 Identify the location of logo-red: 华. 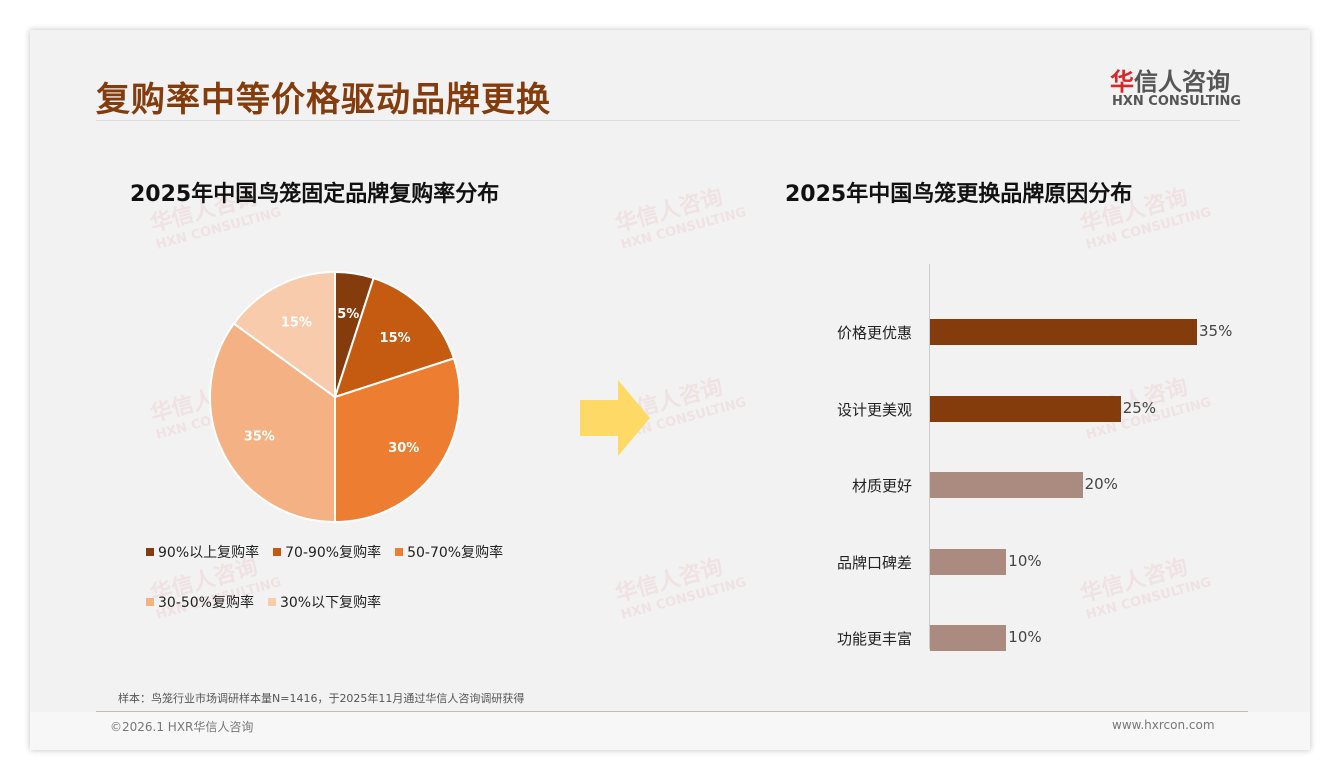
(1122, 82).